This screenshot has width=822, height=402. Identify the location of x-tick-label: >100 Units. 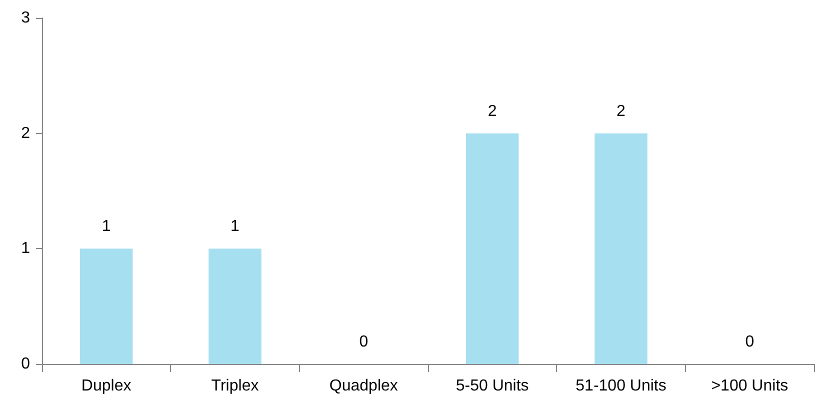
(749, 386).